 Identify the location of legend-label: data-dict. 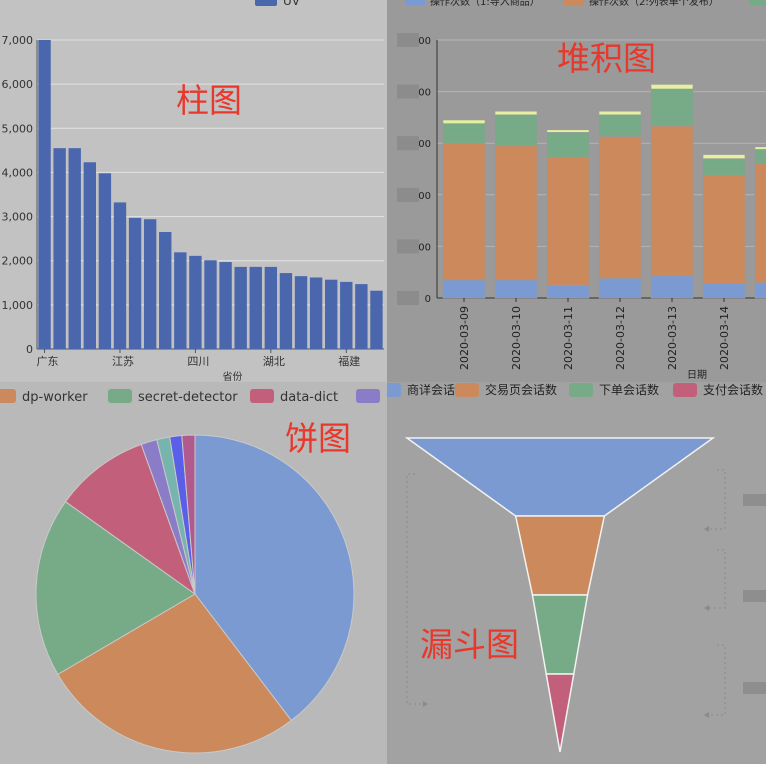
(309, 397).